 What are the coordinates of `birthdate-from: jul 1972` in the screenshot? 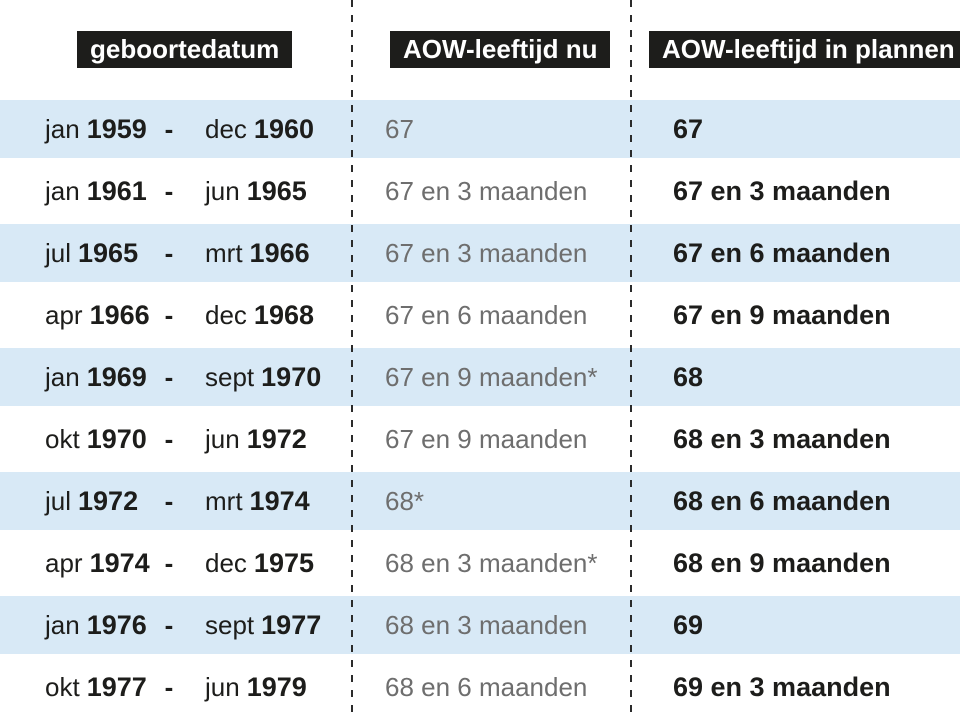 It's located at (91, 501).